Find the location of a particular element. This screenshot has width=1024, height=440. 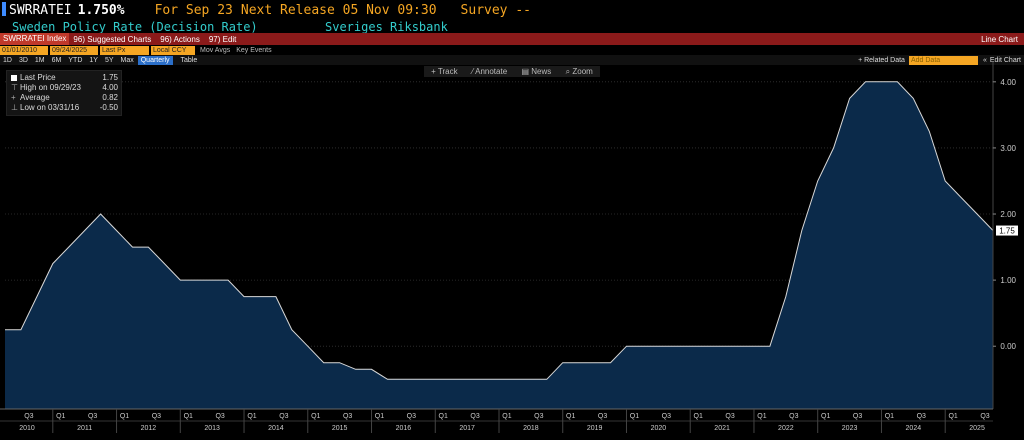

edit-menu: 97) Edit is located at coordinates (222, 39).